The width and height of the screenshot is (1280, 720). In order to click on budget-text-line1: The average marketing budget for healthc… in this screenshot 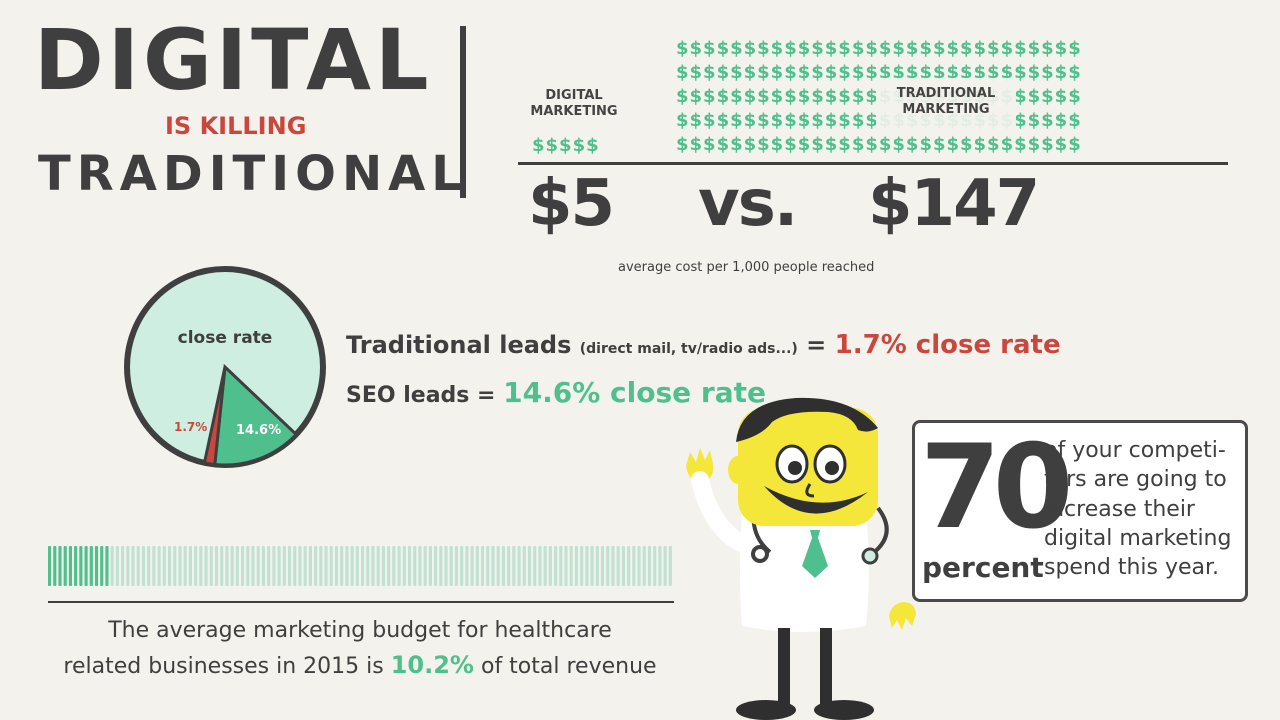, I will do `click(360, 630)`.